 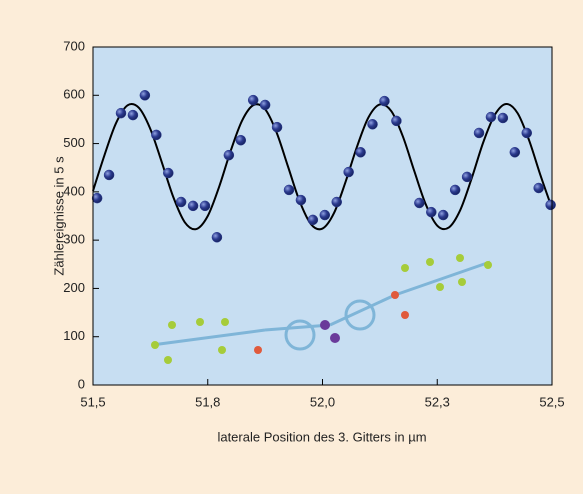 What do you see at coordinates (74, 335) in the screenshot?
I see `y-tick-label: 100` at bounding box center [74, 335].